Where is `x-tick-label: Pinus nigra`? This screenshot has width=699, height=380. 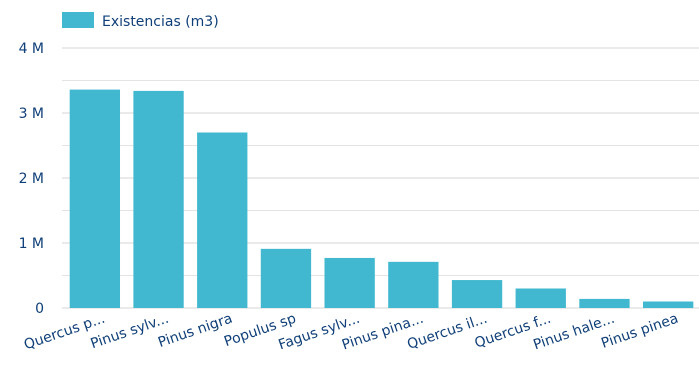 x-tick-label: Pinus nigra is located at coordinates (195, 331).